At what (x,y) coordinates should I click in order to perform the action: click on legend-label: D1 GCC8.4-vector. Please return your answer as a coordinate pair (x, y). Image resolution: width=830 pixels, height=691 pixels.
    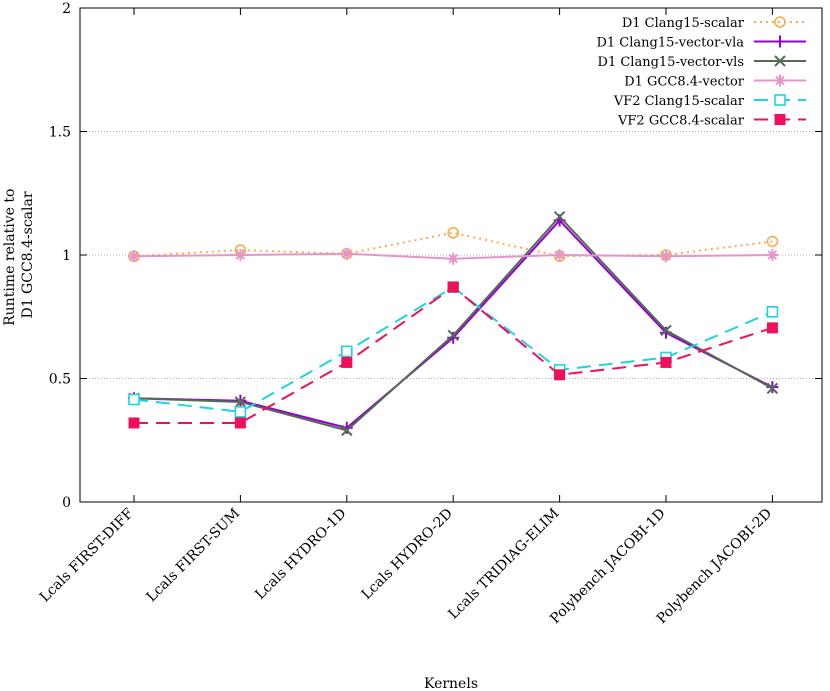
    Looking at the image, I should click on (684, 82).